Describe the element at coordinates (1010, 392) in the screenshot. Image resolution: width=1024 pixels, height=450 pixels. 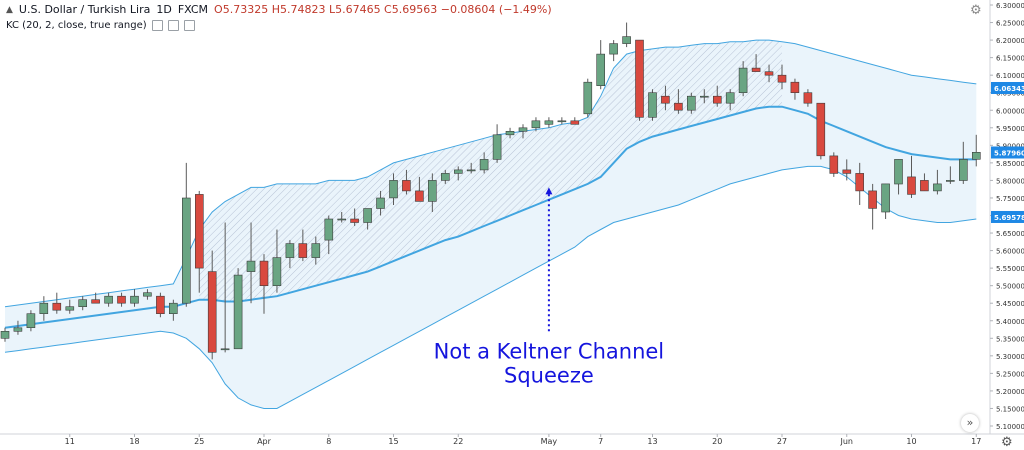
I see `y-tick-label: 5.20000` at that location.